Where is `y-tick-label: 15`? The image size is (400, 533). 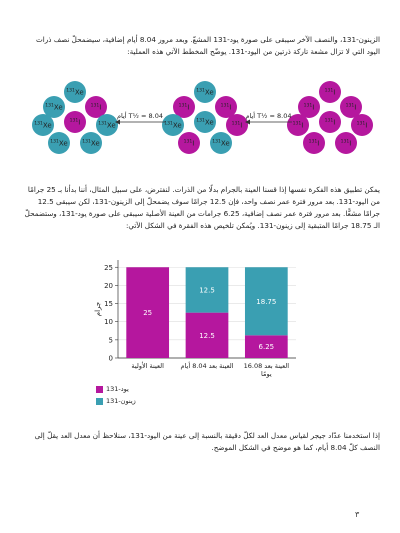 y-tick-label: 15 is located at coordinates (108, 304).